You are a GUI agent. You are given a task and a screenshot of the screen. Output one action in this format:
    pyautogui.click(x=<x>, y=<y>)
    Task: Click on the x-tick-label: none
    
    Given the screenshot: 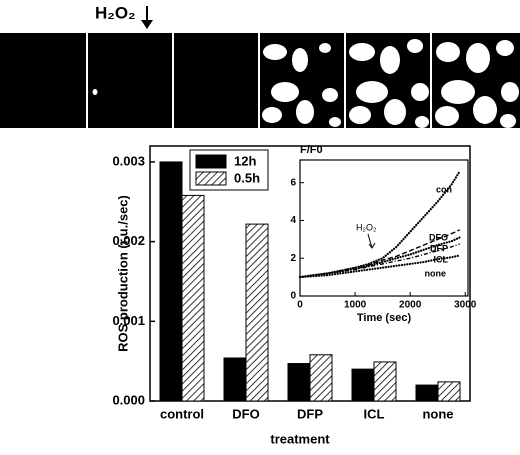 What is the action you would take?
    pyautogui.click(x=437, y=413)
    